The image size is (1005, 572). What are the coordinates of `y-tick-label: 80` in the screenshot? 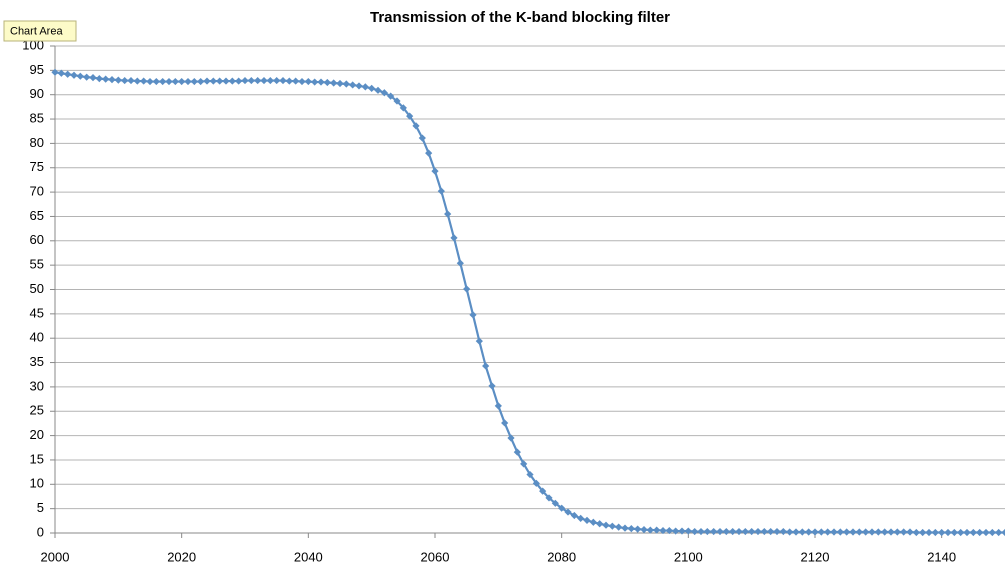 It's located at (37, 142).